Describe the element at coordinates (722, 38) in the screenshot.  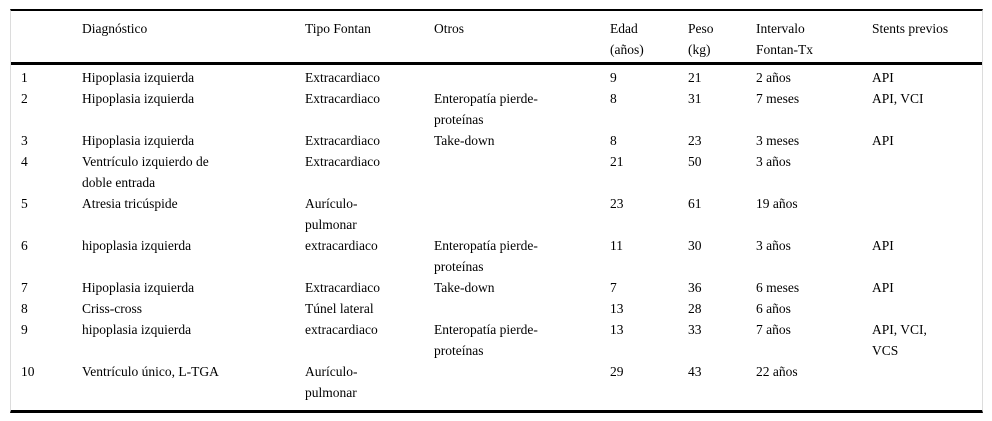
I see `column-header-peso: Peso (kg)` at that location.